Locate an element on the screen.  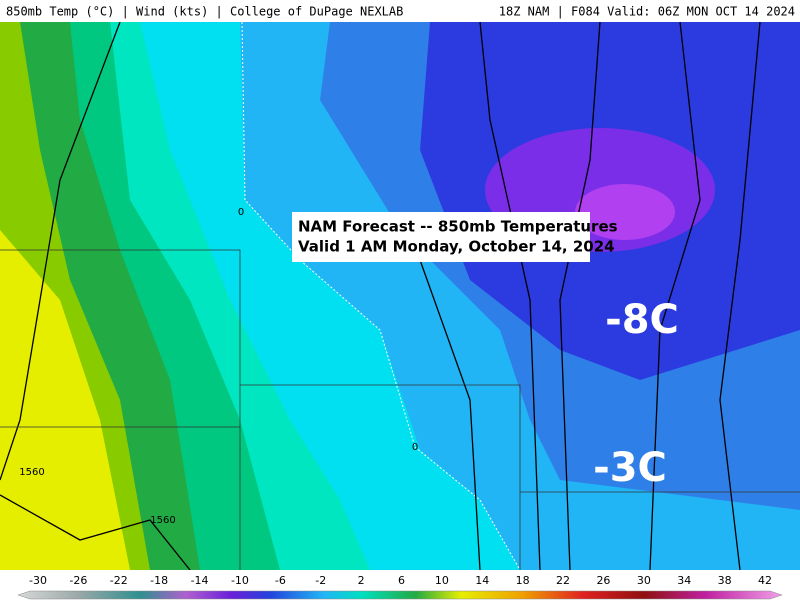
colorbar-tick-label: 38 is located at coordinates (725, 580).